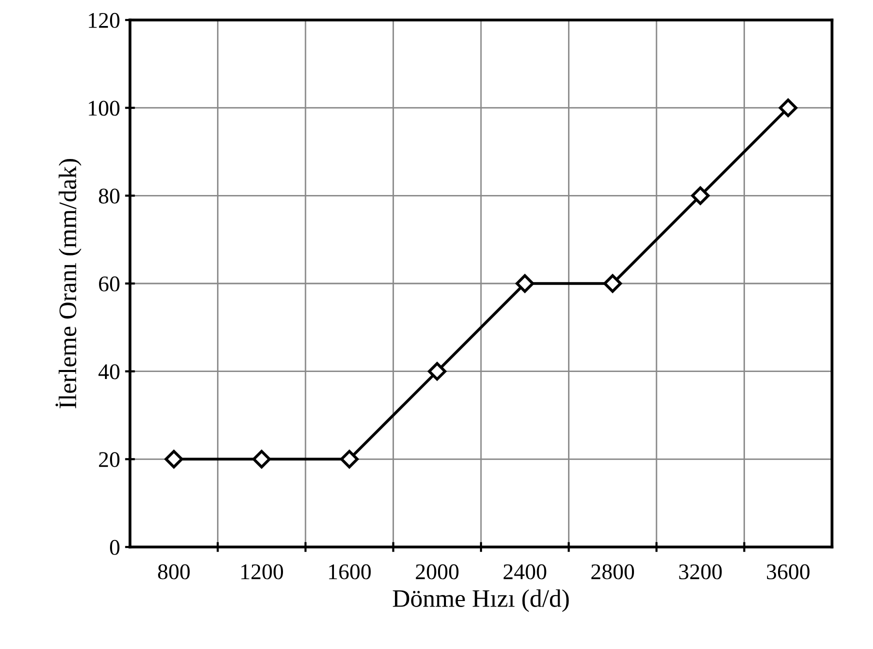  I want to click on x-tick-label: 800, so click(174, 572).